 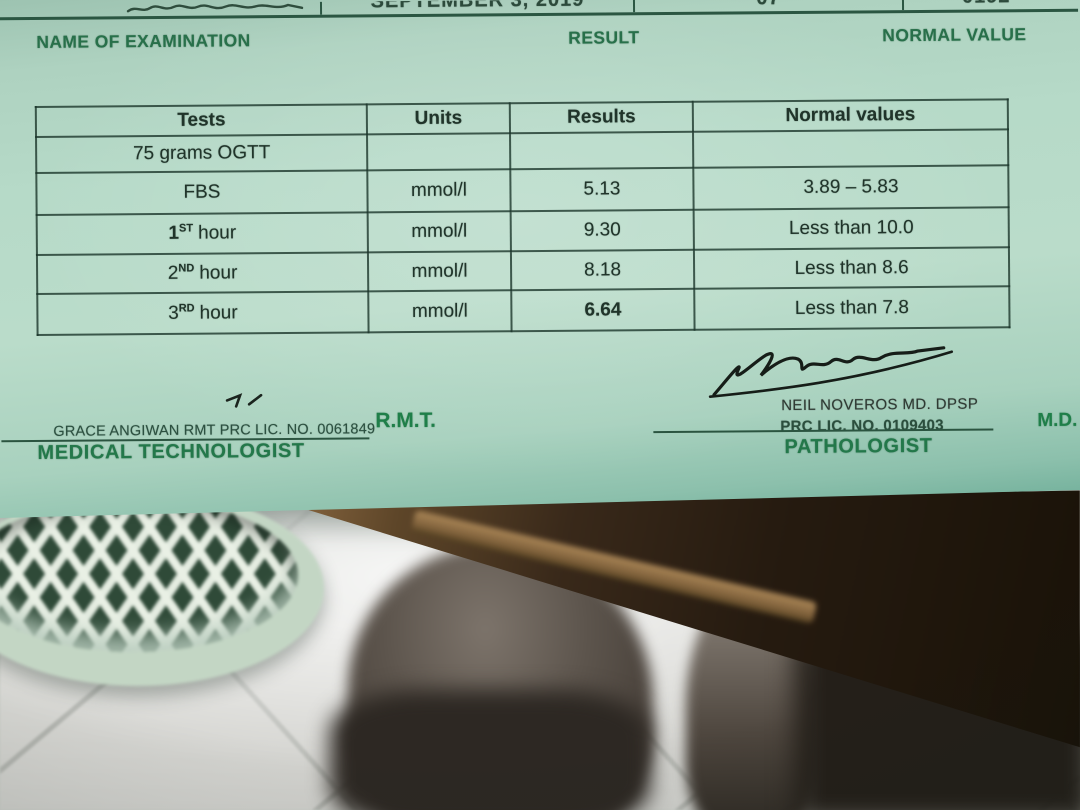 What do you see at coordinates (851, 228) in the screenshot?
I see `cell-normal: Less than 10.0` at bounding box center [851, 228].